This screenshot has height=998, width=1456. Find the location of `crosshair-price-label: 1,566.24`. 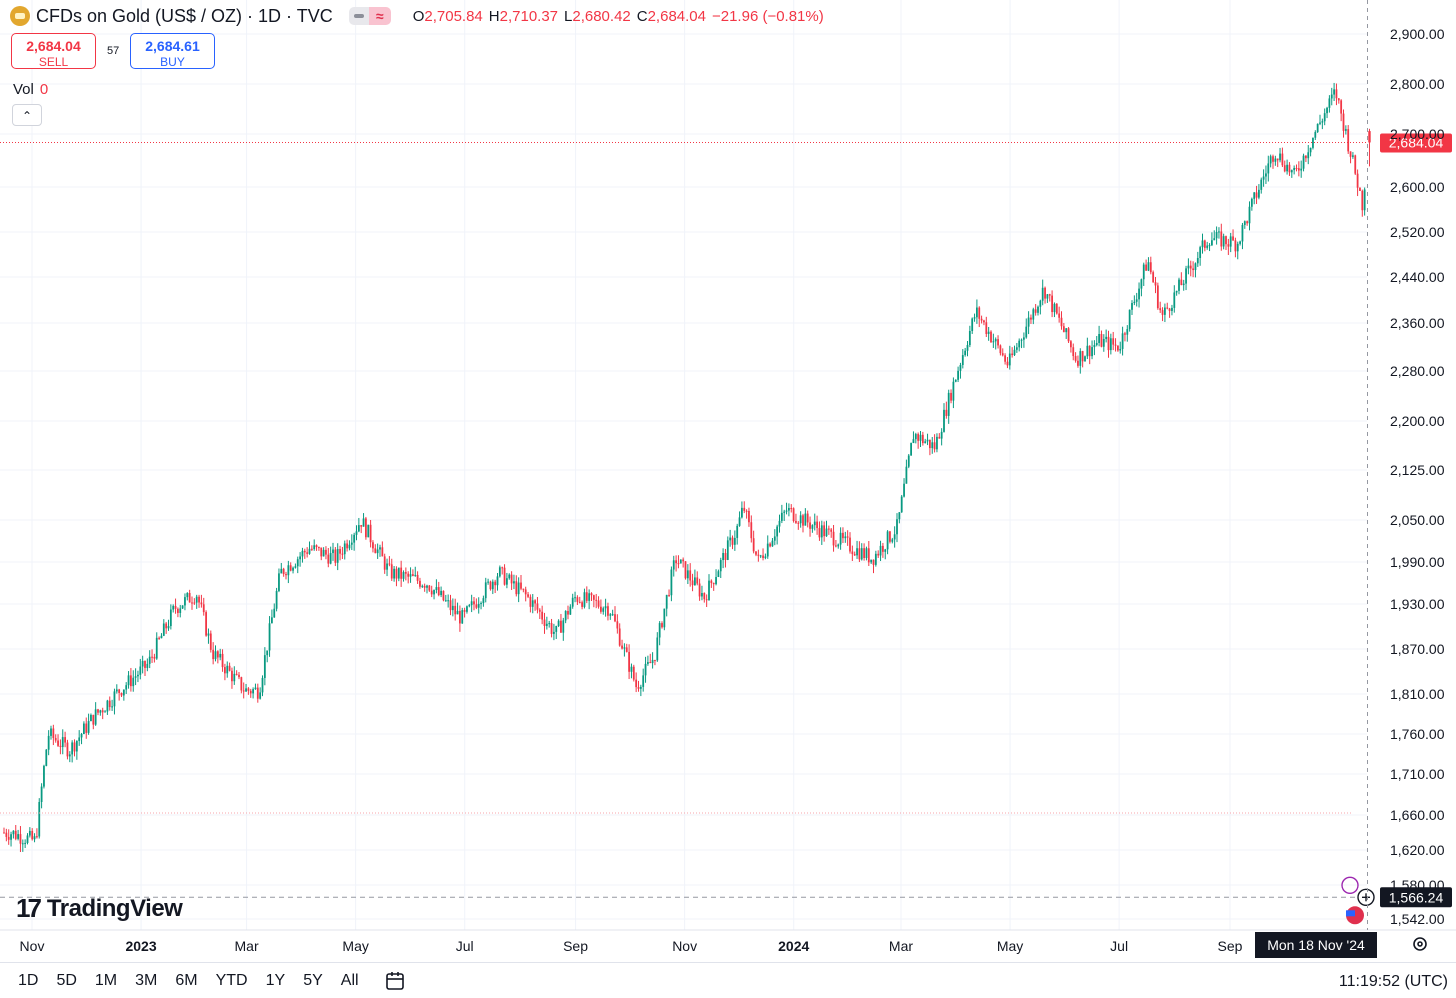

crosshair-price-label: 1,566.24 is located at coordinates (1416, 897).